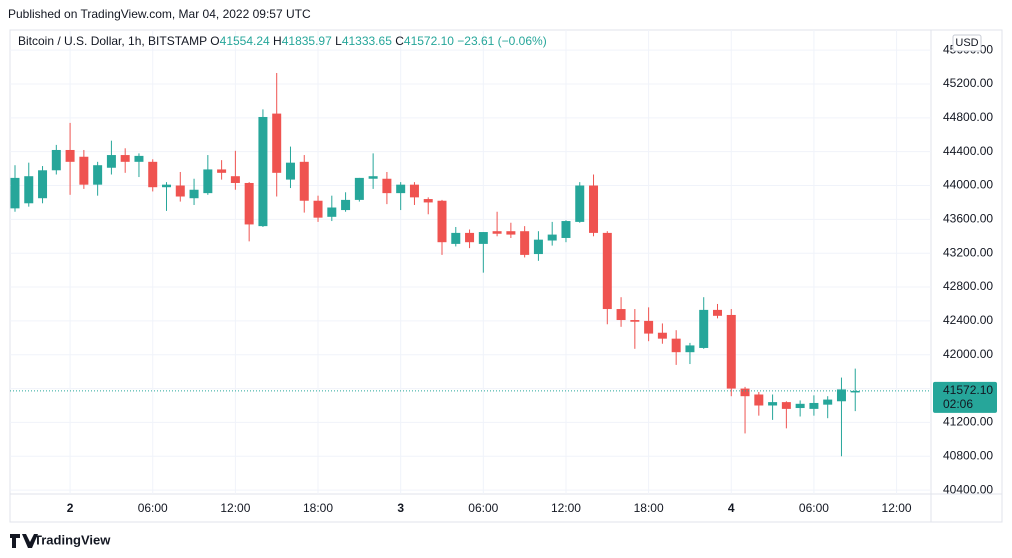 This screenshot has height=558, width=1012. Describe the element at coordinates (968, 117) in the screenshot. I see `y-tick-label: 44800.00` at that location.